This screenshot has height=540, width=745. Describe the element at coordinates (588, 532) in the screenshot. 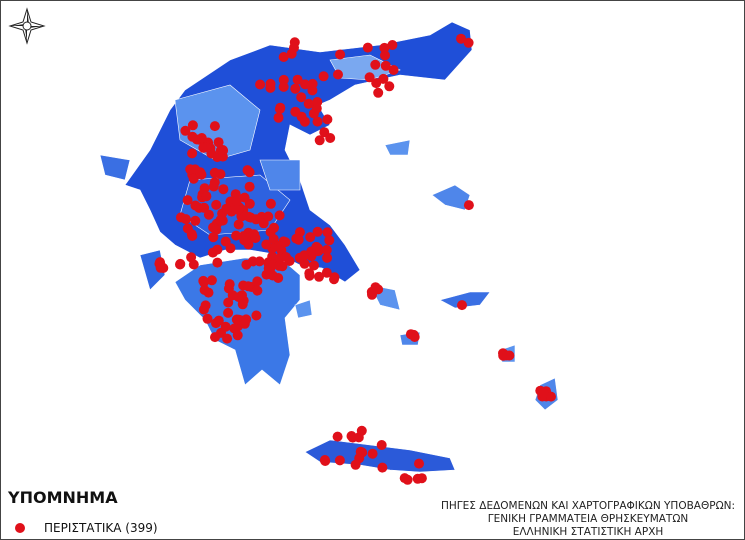

I see `source-line: ΕΛΛΗΝΙΚΗ ΣΤΑΤΙΣΤΙΚΗ ΑΡΧΗ` at that location.